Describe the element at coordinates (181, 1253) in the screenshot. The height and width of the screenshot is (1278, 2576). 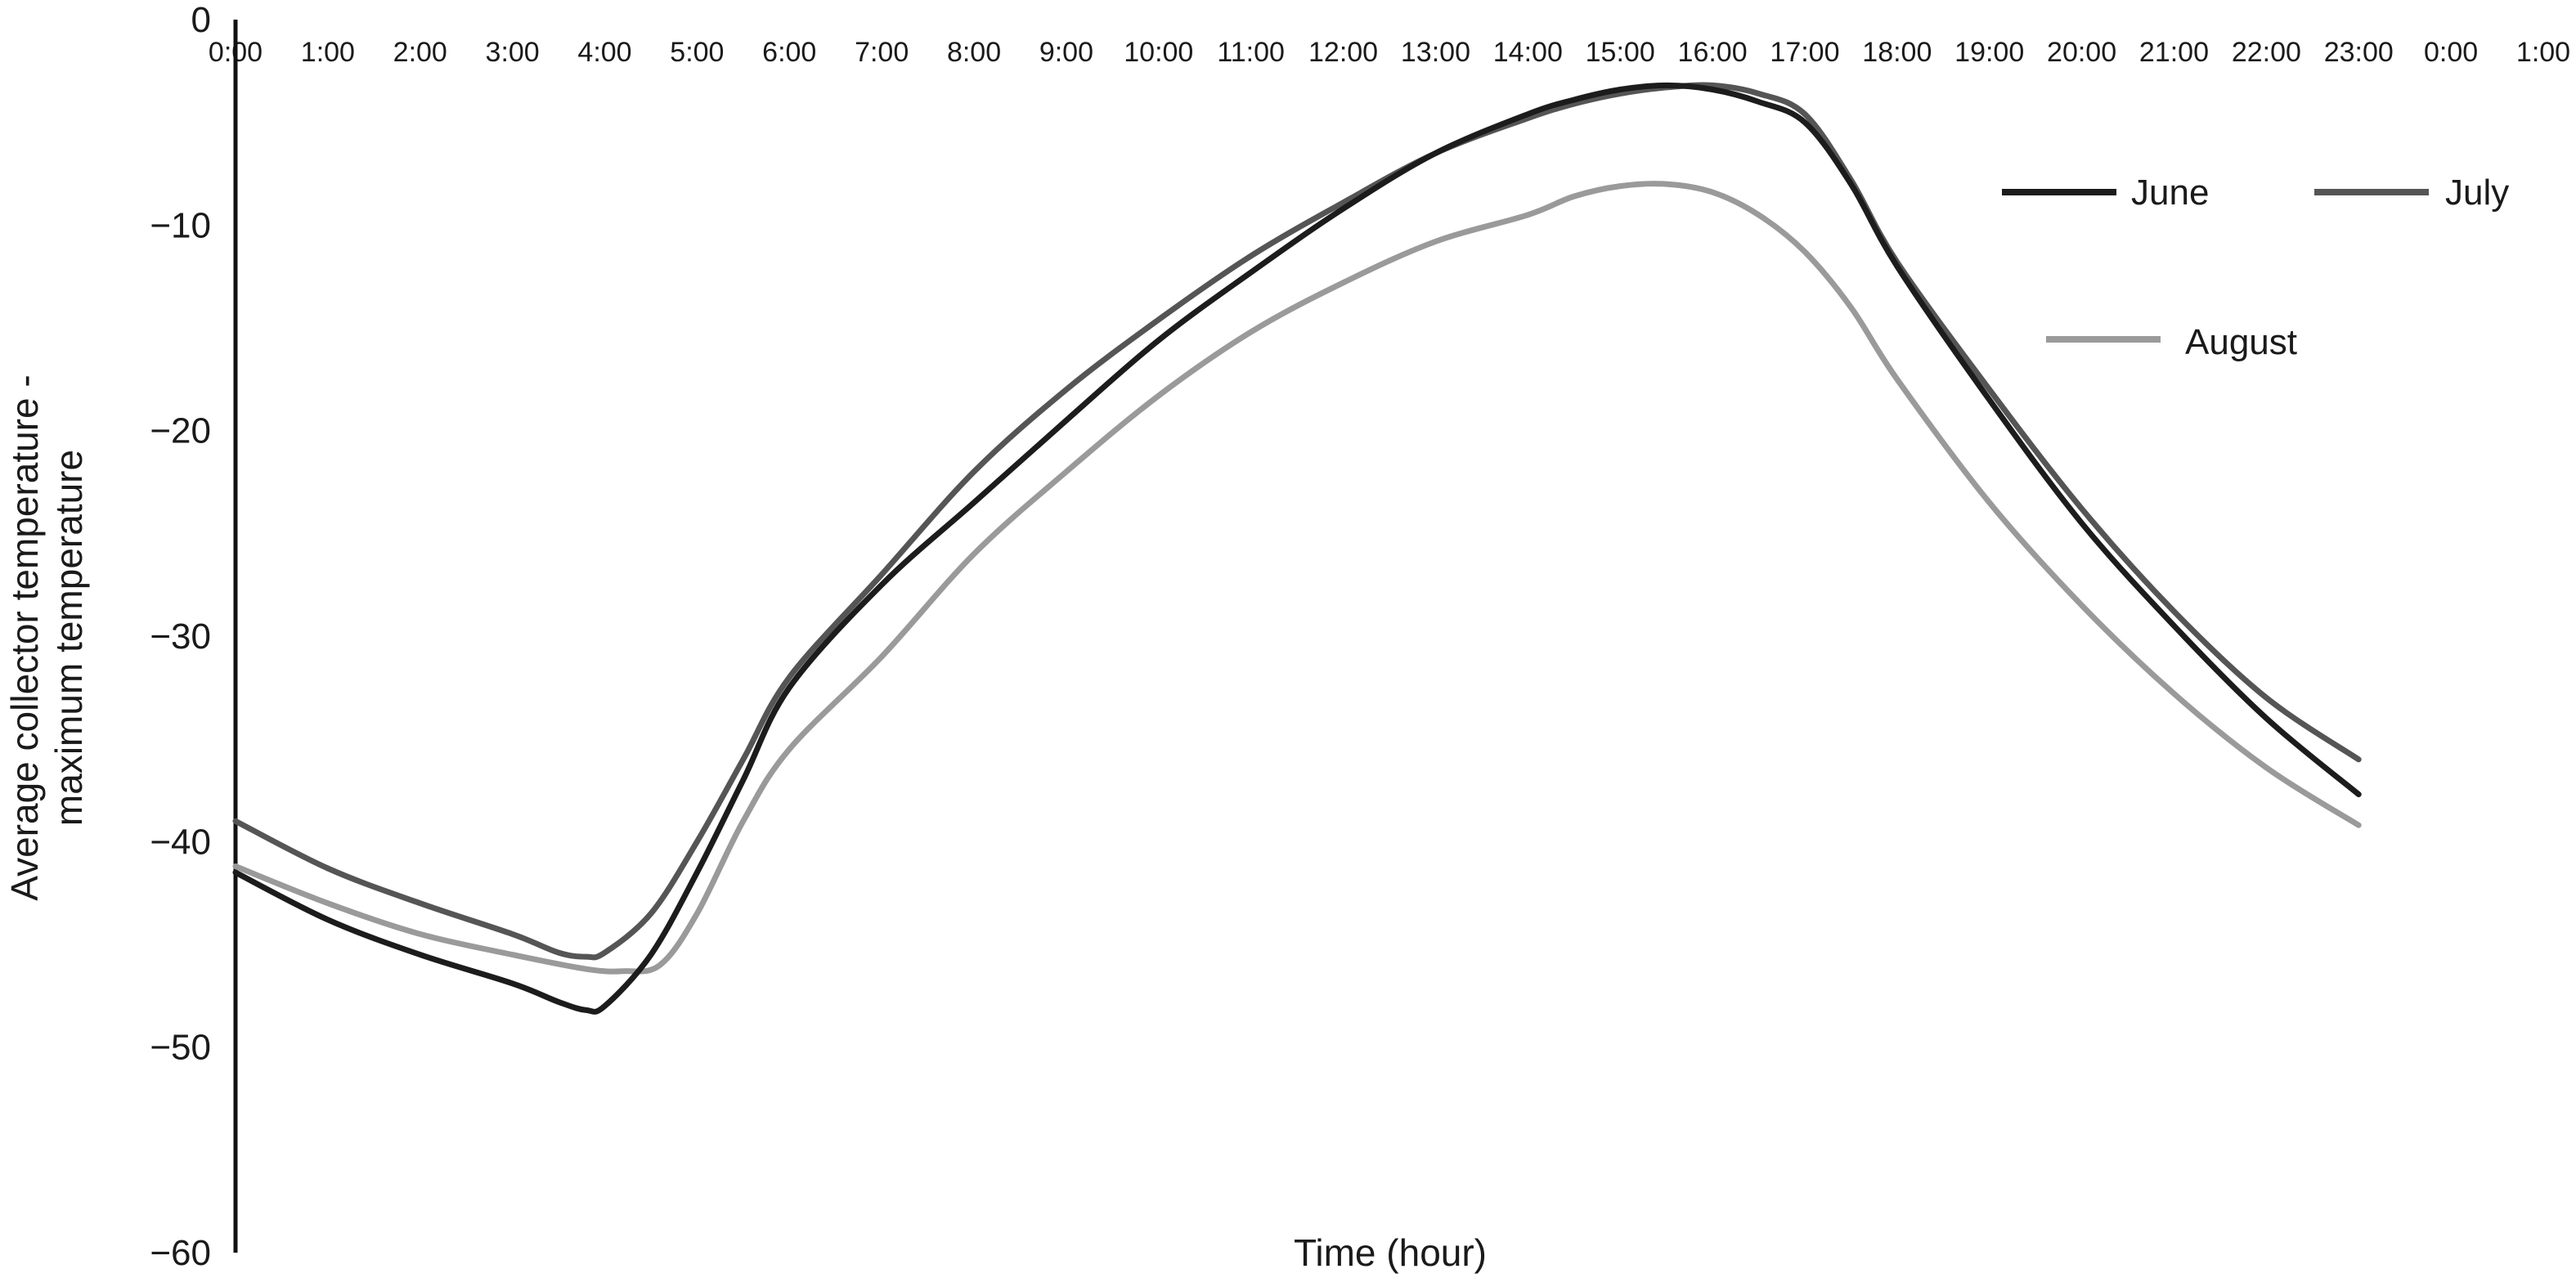
I see `y-tick-label: −60` at that location.